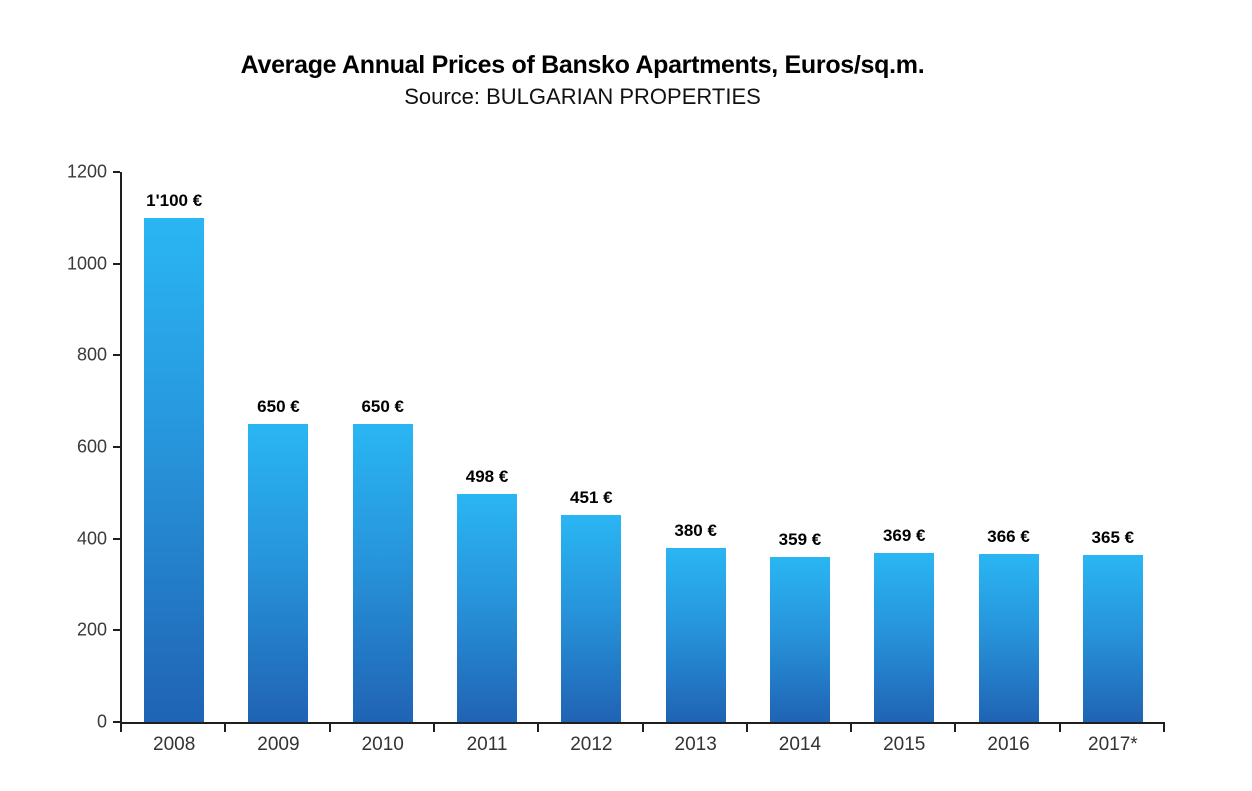 This screenshot has width=1252, height=791. I want to click on x-tick-label: 2014, so click(800, 744).